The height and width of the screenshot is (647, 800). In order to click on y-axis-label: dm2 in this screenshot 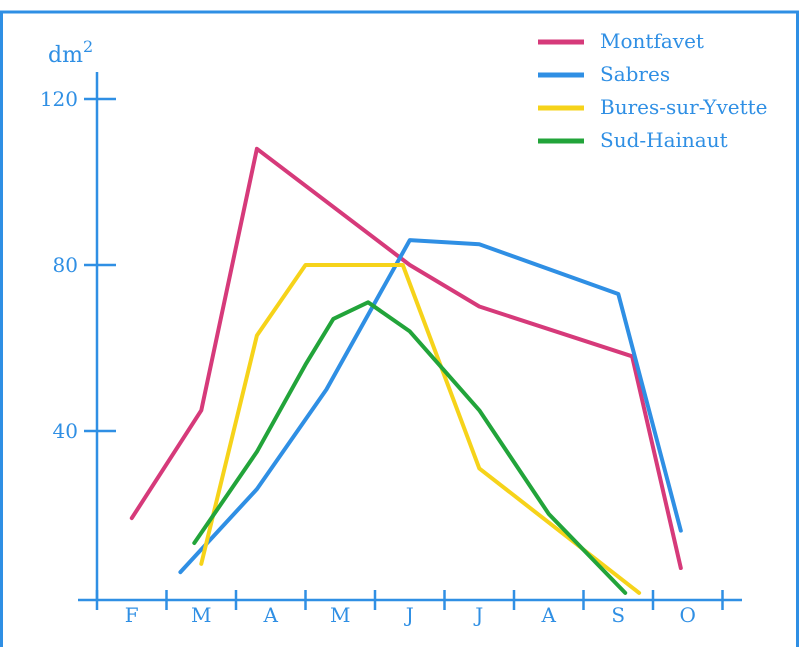, I will do `click(70, 52)`.